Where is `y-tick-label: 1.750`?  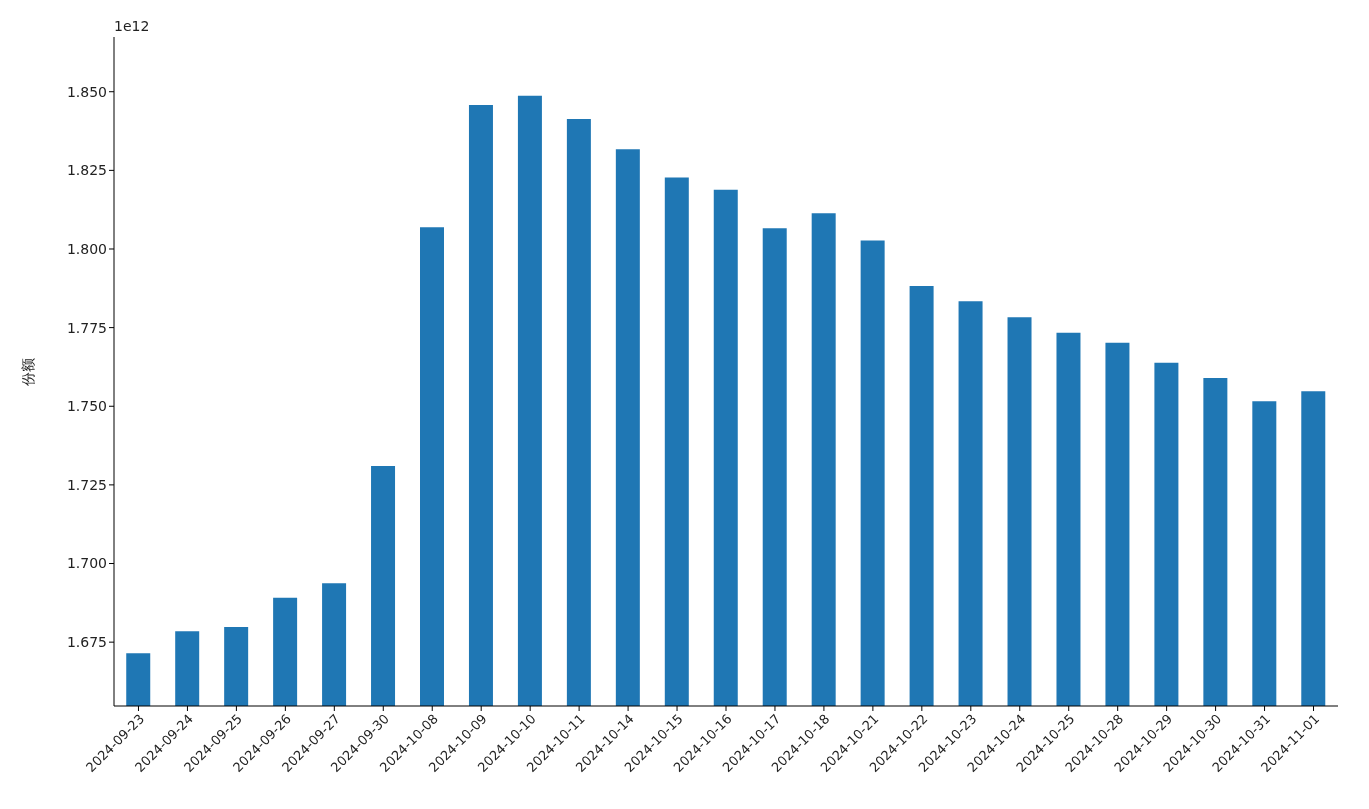 y-tick-label: 1.750 is located at coordinates (86, 406).